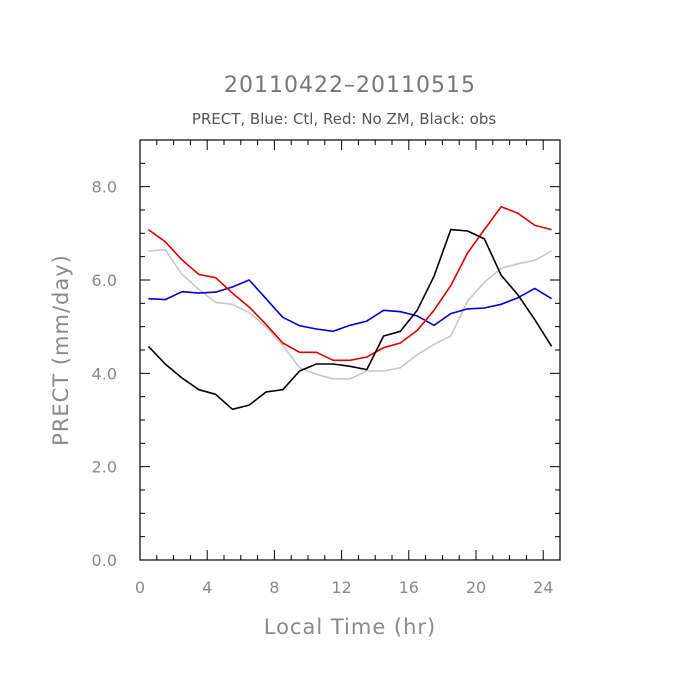  I want to click on y-tick-label: 6.0, so click(104, 280).